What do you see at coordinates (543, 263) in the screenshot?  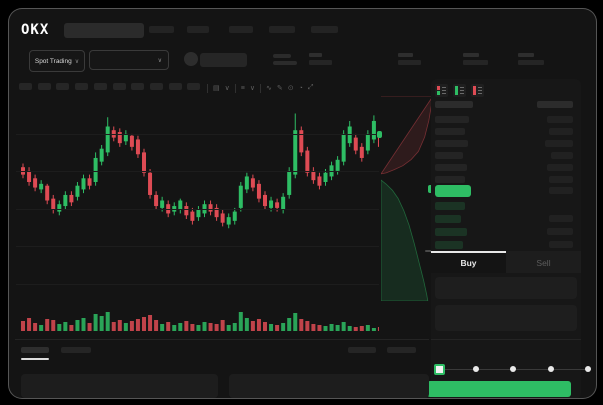 I see `tab-sell: Sell` at bounding box center [543, 263].